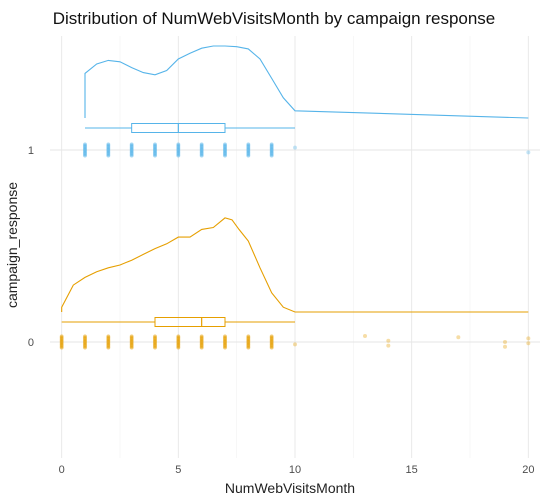 The width and height of the screenshot is (549, 503). I want to click on x-tick-label: 10, so click(295, 470).